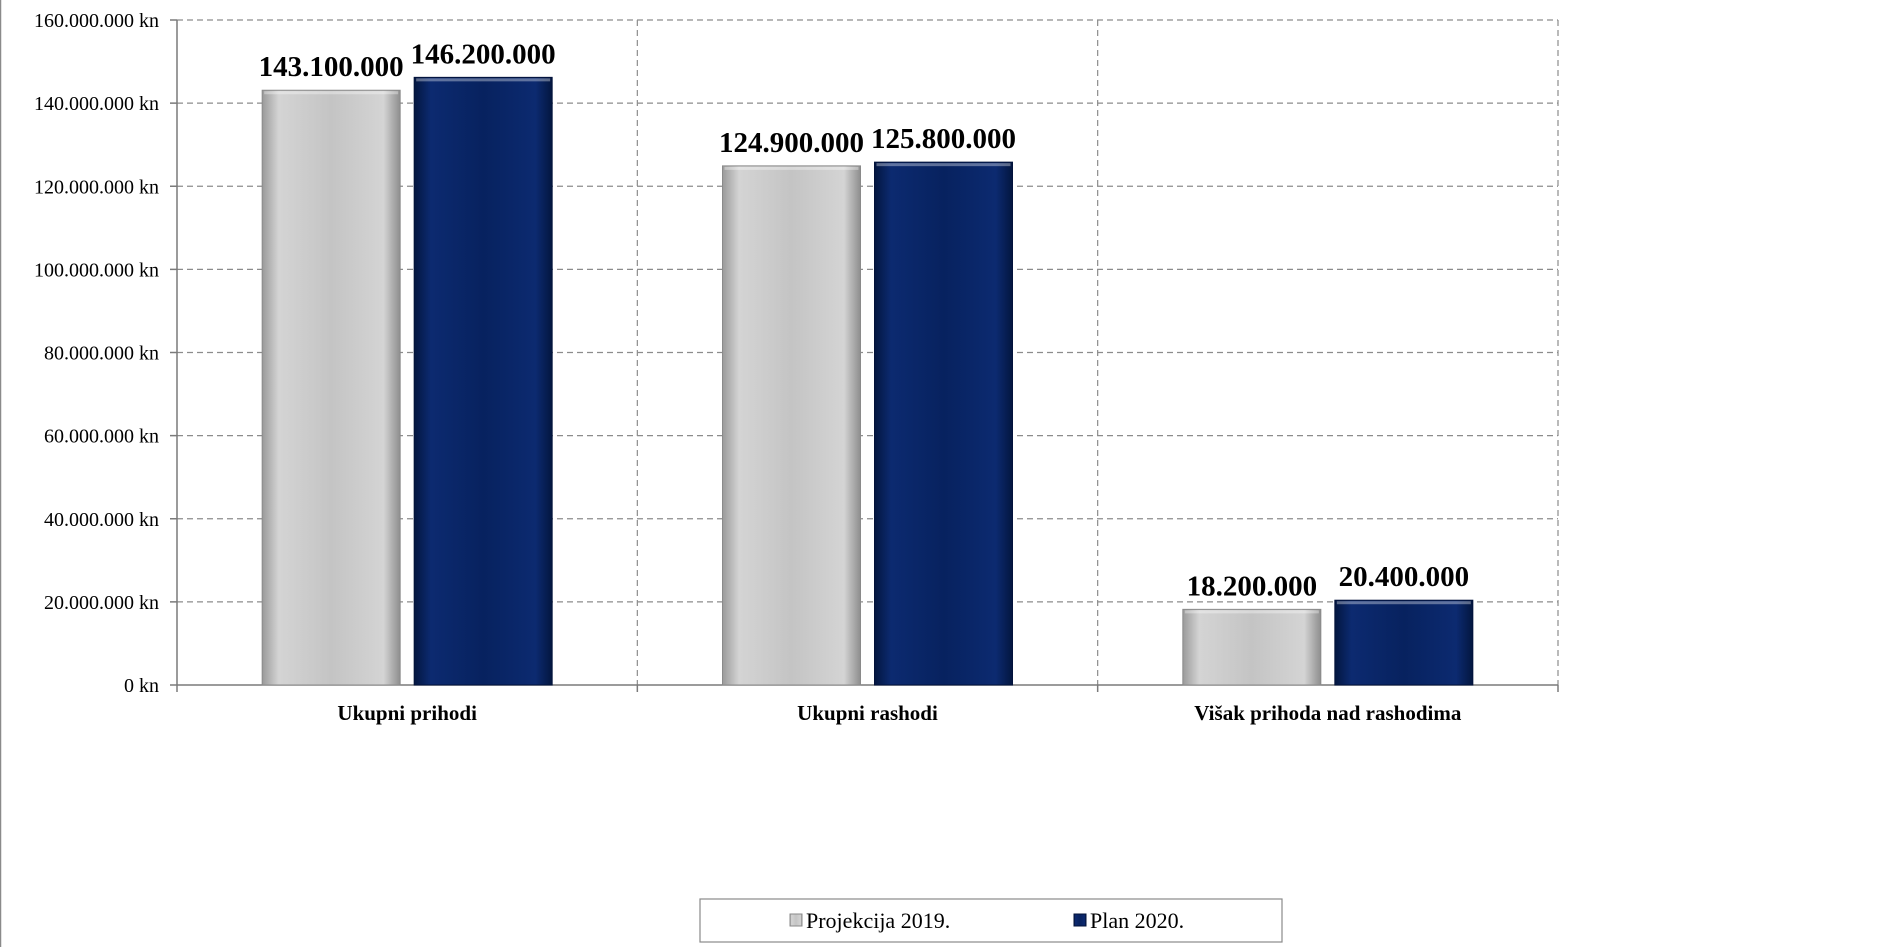 This screenshot has width=1899, height=947. Describe the element at coordinates (96, 187) in the screenshot. I see `y-tick-label: 120.000.000 kn` at that location.